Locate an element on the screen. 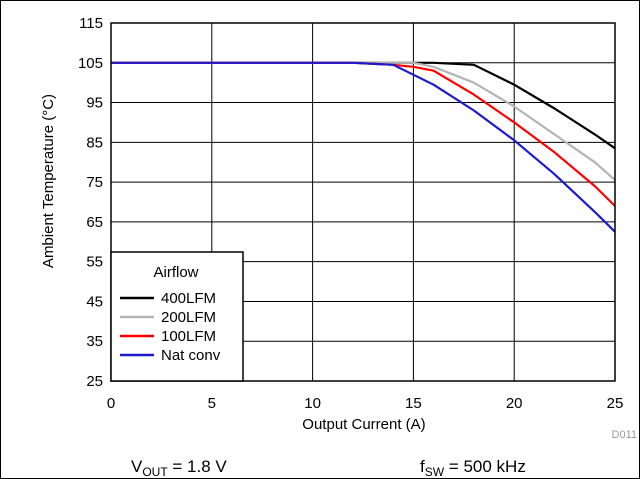 The height and width of the screenshot is (479, 640). vout-value: = 1.8 V is located at coordinates (197, 466).